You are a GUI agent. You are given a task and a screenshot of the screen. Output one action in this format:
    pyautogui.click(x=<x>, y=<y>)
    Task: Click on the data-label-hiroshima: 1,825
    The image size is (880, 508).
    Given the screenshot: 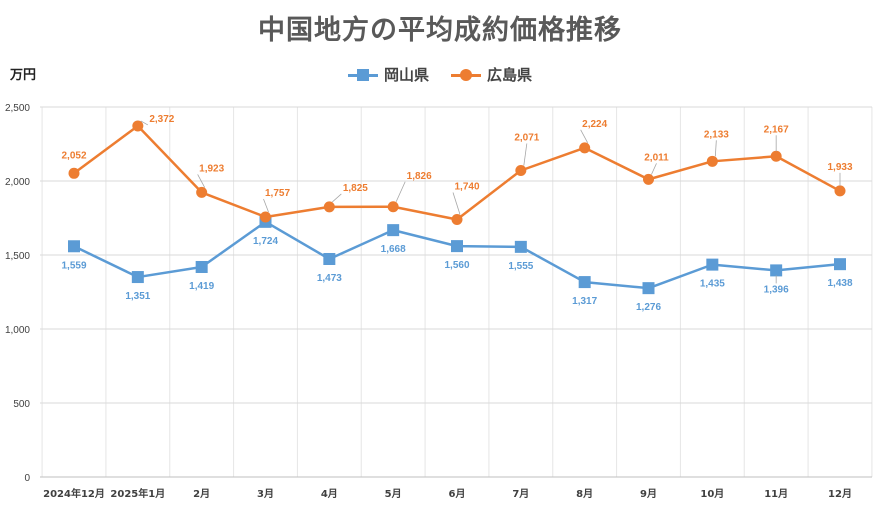 What is the action you would take?
    pyautogui.click(x=355, y=188)
    